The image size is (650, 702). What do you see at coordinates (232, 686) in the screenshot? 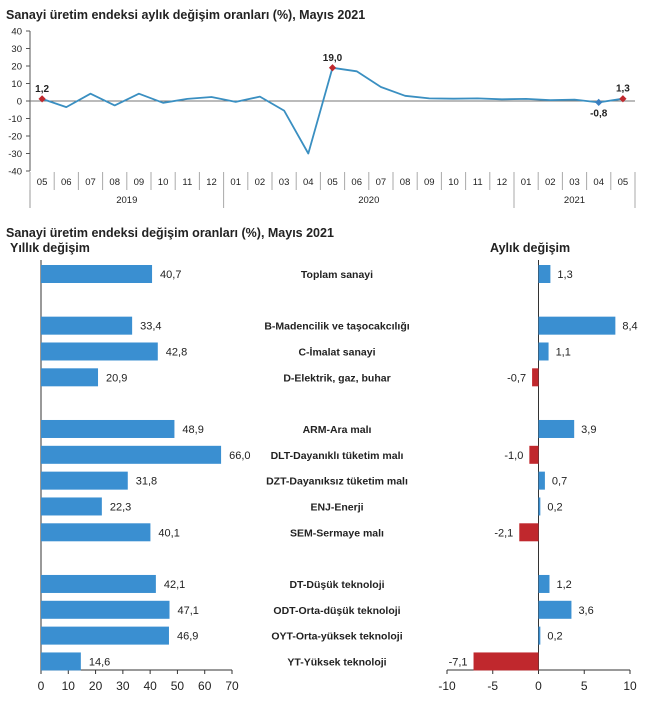
I see `annual-x-tick-label: 70` at bounding box center [232, 686].